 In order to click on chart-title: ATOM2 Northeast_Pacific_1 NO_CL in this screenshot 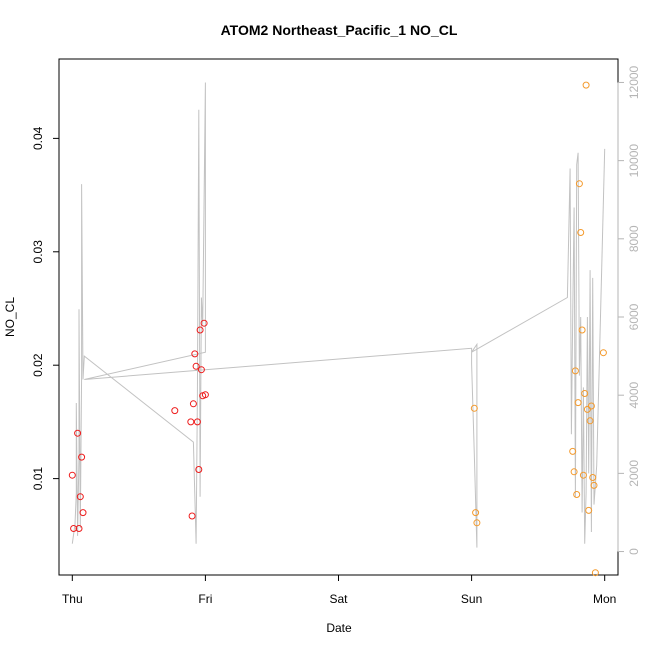, I will do `click(339, 30)`.